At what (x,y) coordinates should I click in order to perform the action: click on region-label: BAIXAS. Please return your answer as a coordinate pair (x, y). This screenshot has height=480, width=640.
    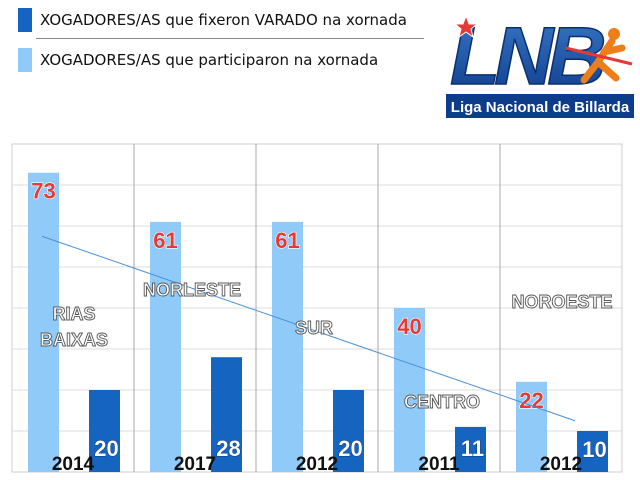
    Looking at the image, I should click on (74, 340).